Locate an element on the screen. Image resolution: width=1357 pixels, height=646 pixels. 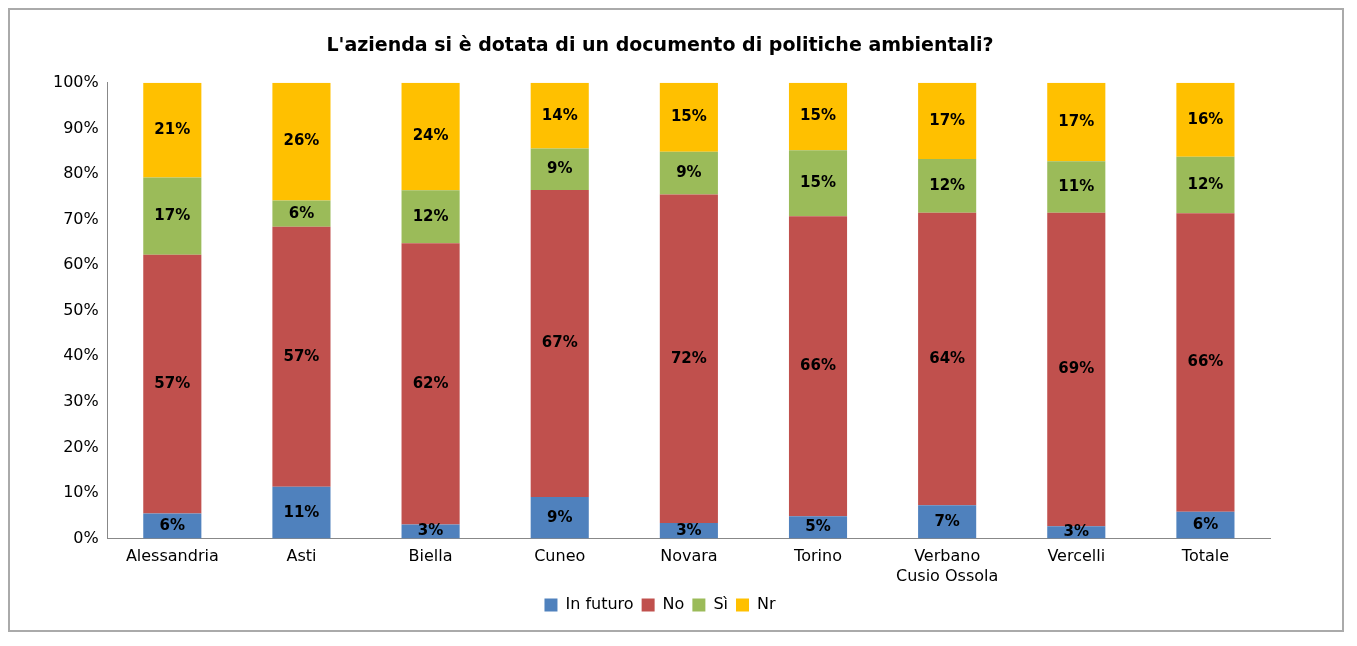
y-tick-label: 100% is located at coordinates (75, 81).